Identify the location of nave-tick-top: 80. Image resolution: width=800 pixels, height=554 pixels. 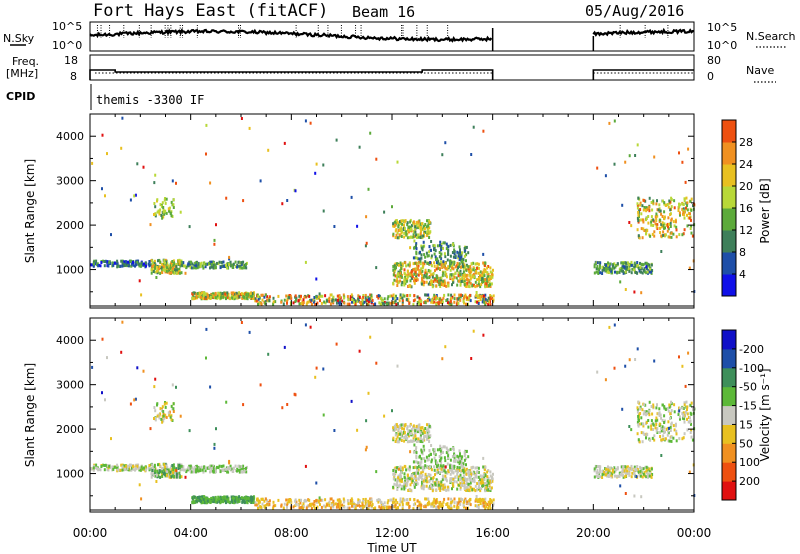
(714, 60).